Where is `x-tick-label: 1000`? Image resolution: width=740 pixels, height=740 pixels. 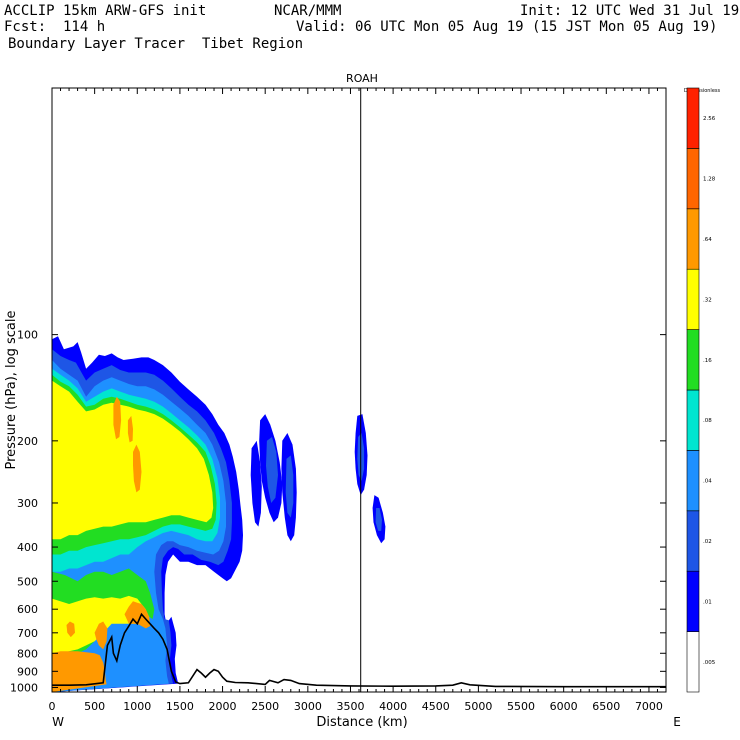
x-tick-label: 1000 is located at coordinates (137, 706).